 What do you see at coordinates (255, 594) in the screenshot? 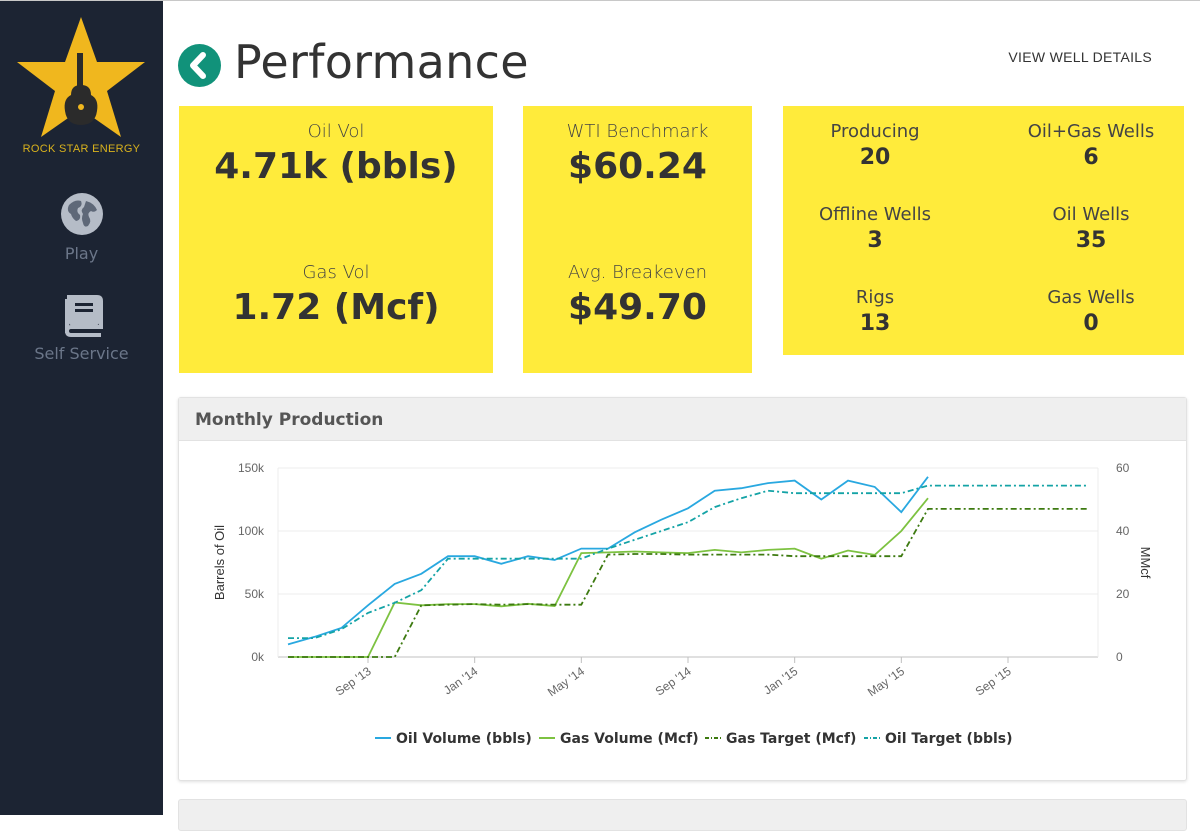
I see `y-tick-label: 50k` at bounding box center [255, 594].